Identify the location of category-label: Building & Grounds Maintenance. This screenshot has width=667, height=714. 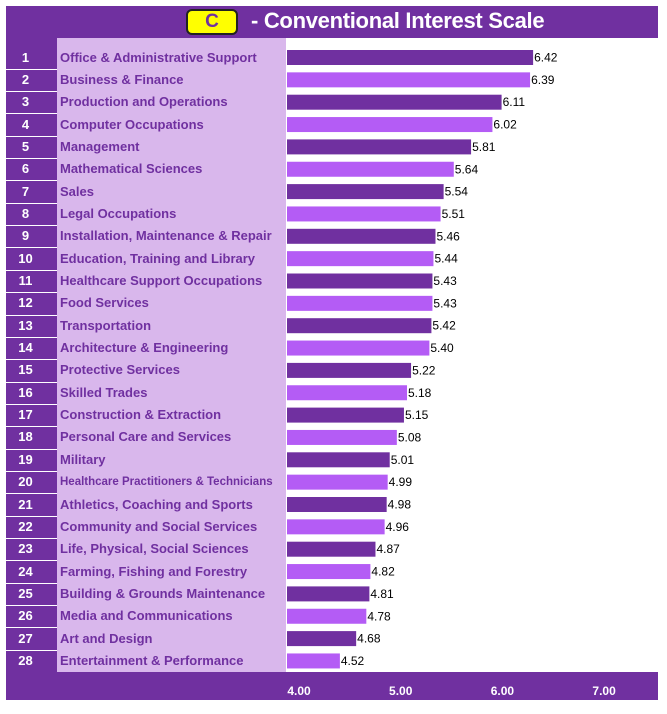
(163, 593).